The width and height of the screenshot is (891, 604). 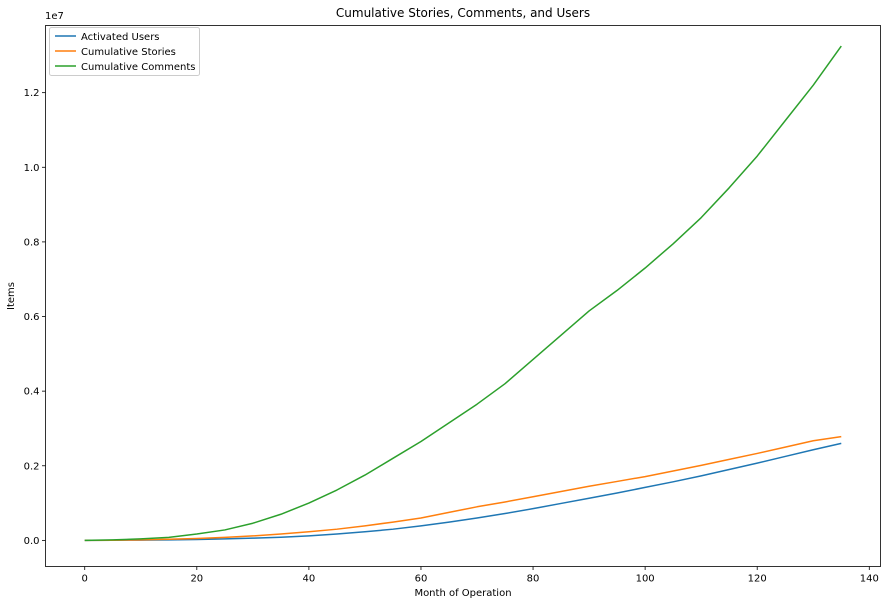 I want to click on x-tick-label-20: 20, so click(x=196, y=579).